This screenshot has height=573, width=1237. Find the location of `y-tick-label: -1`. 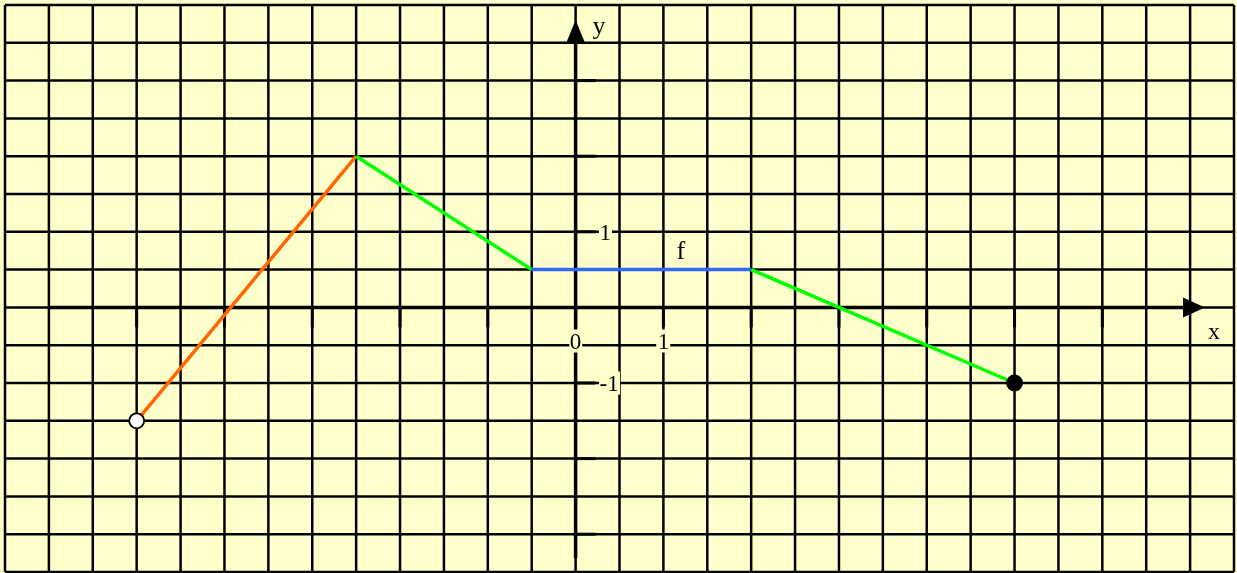

y-tick-label: -1 is located at coordinates (609, 383).